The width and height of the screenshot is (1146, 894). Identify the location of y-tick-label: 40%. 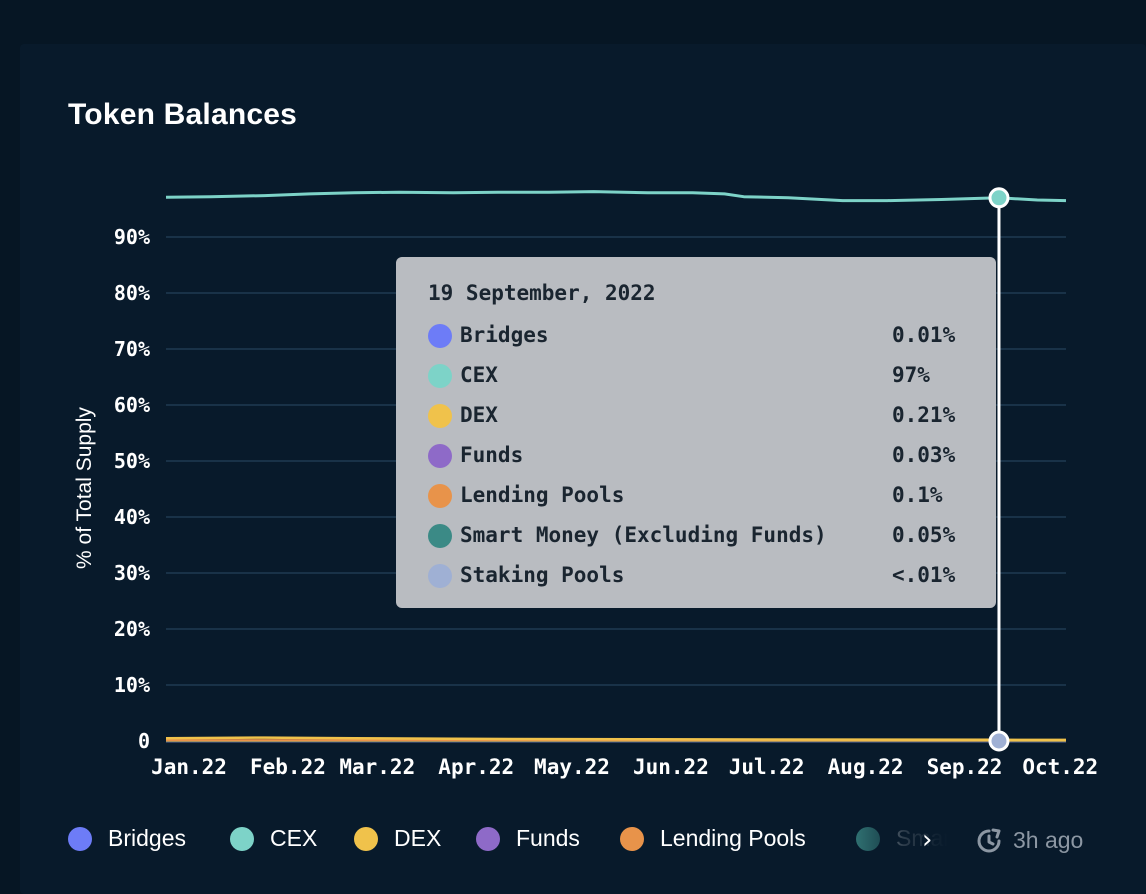
(132, 517).